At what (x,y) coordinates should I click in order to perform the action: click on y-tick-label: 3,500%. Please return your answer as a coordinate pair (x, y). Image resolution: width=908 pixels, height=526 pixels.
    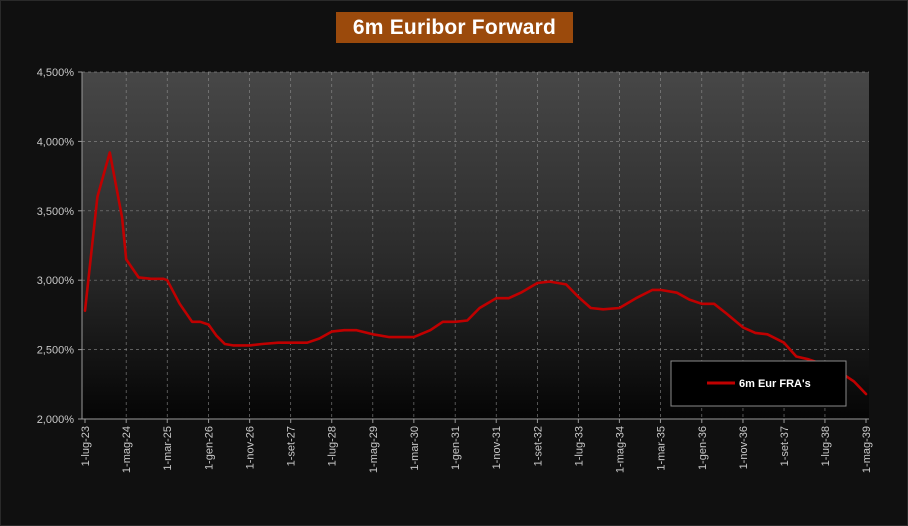
    Looking at the image, I should click on (56, 212).